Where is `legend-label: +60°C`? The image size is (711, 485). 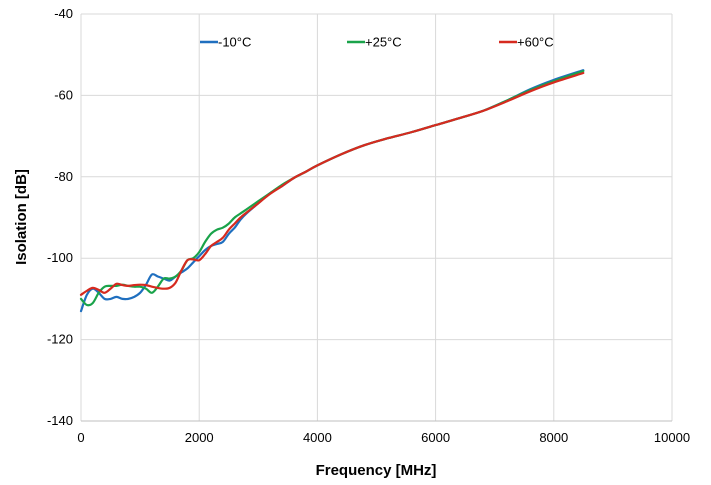 legend-label: +60°C is located at coordinates (535, 42).